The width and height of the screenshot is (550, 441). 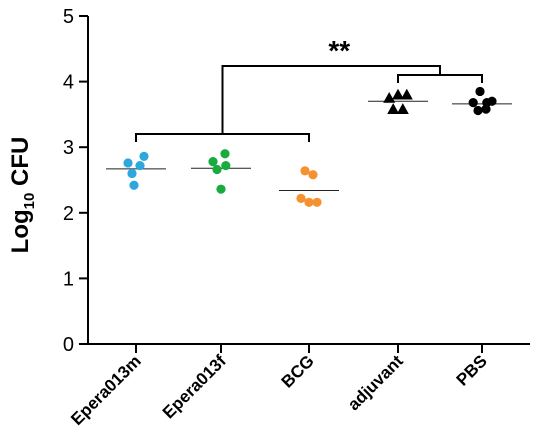 What do you see at coordinates (298, 371) in the screenshot?
I see `x-tick-label: BCG` at bounding box center [298, 371].